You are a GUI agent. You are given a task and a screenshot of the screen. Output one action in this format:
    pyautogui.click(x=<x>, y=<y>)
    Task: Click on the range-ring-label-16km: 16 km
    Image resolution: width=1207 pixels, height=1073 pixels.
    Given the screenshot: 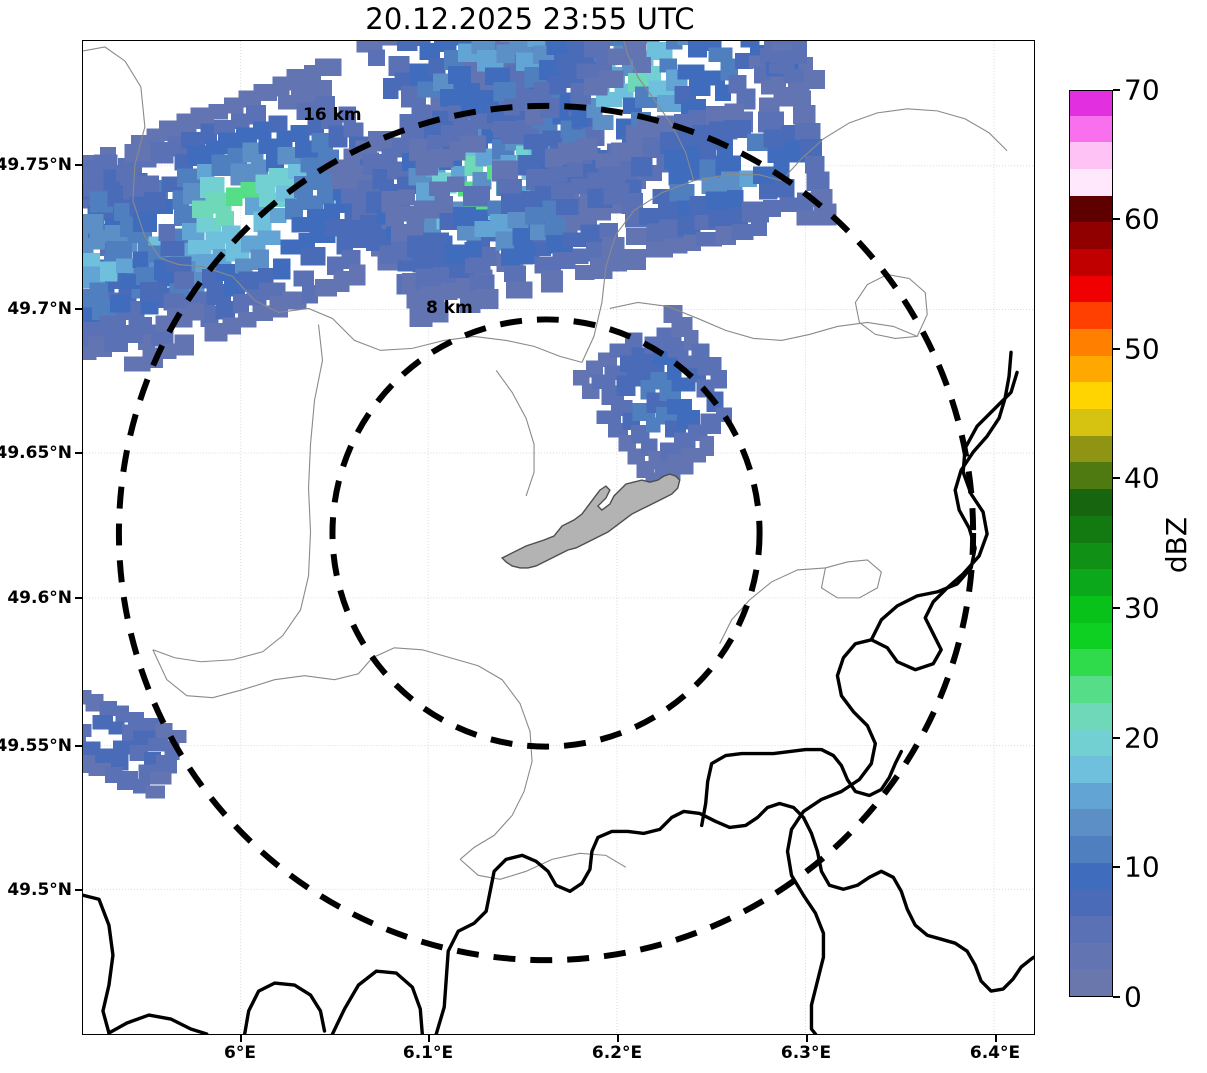 What is the action you would take?
    pyautogui.click(x=332, y=115)
    